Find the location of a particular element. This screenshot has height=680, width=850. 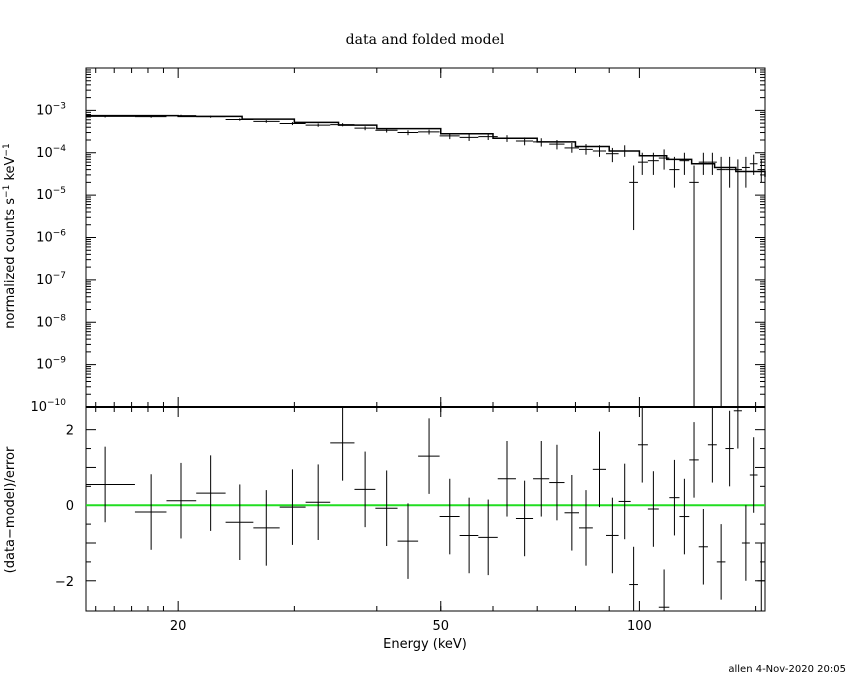

timestamp-stamp: allen 4-Nov-2020 20:05 is located at coordinates (787, 669).